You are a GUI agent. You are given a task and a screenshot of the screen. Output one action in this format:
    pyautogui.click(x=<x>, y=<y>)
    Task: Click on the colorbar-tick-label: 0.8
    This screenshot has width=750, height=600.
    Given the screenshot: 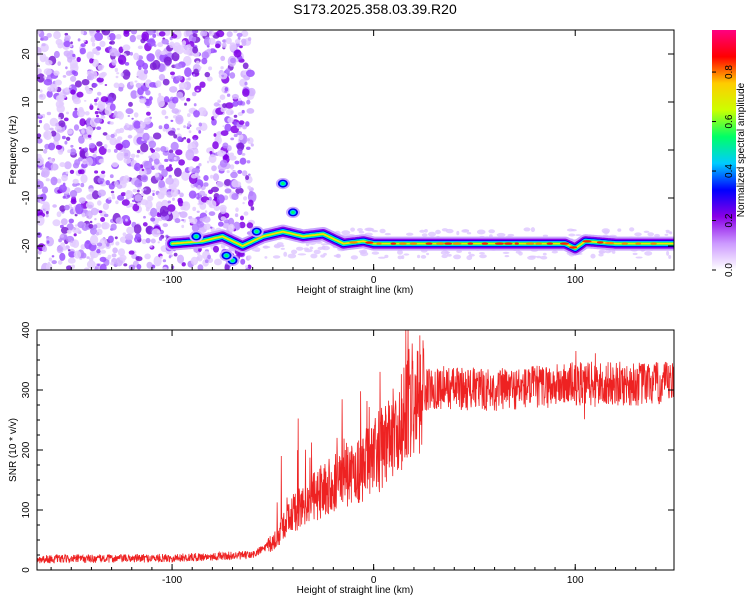 What is the action you would take?
    pyautogui.click(x=729, y=72)
    